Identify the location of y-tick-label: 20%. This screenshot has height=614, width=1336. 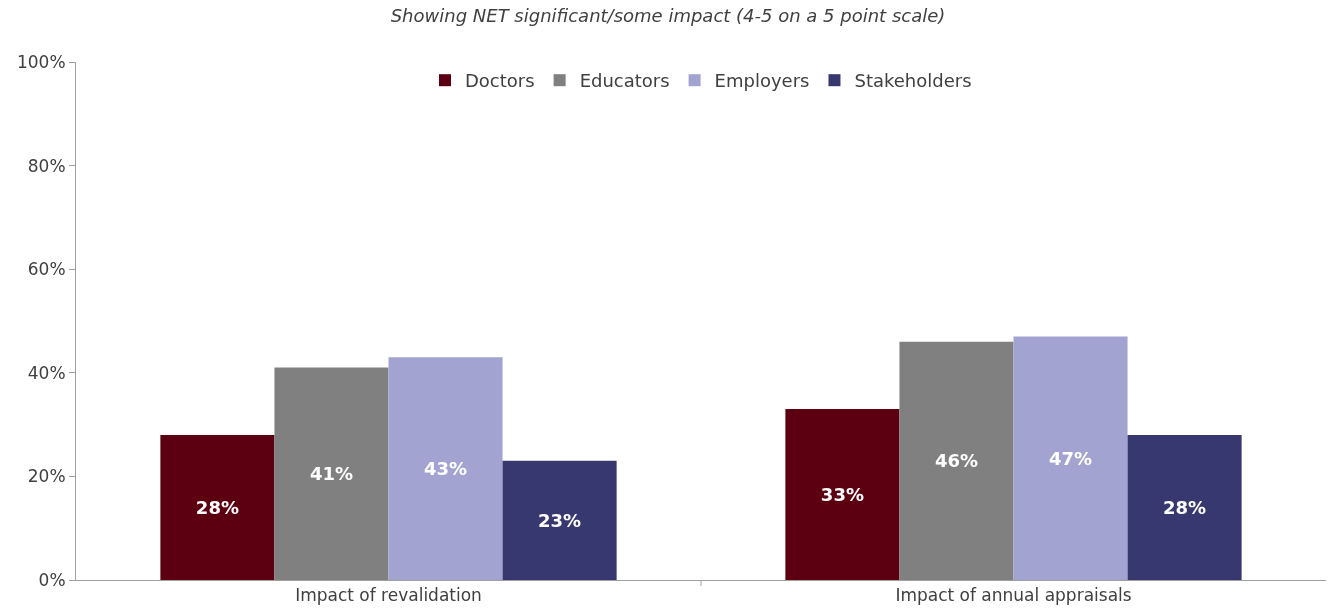
(46, 476).